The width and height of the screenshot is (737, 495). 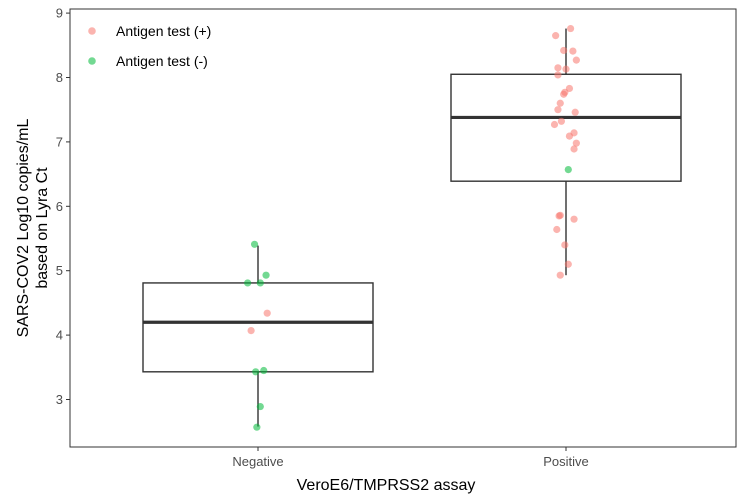 What do you see at coordinates (59, 13) in the screenshot?
I see `y-tick-label: 9` at bounding box center [59, 13].